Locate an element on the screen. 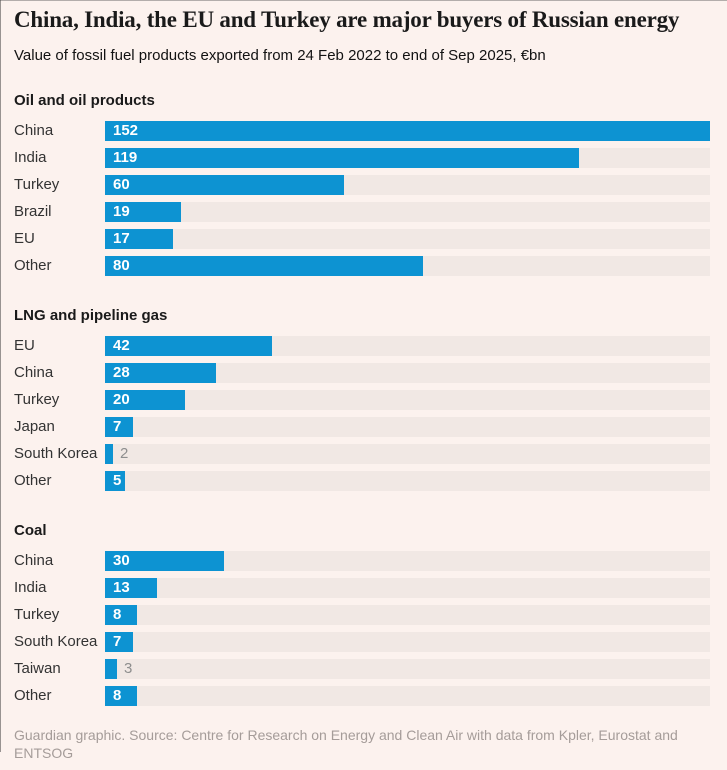 Image resolution: width=727 pixels, height=770 pixels. bar-row-eu: EU 42 is located at coordinates (362, 346).